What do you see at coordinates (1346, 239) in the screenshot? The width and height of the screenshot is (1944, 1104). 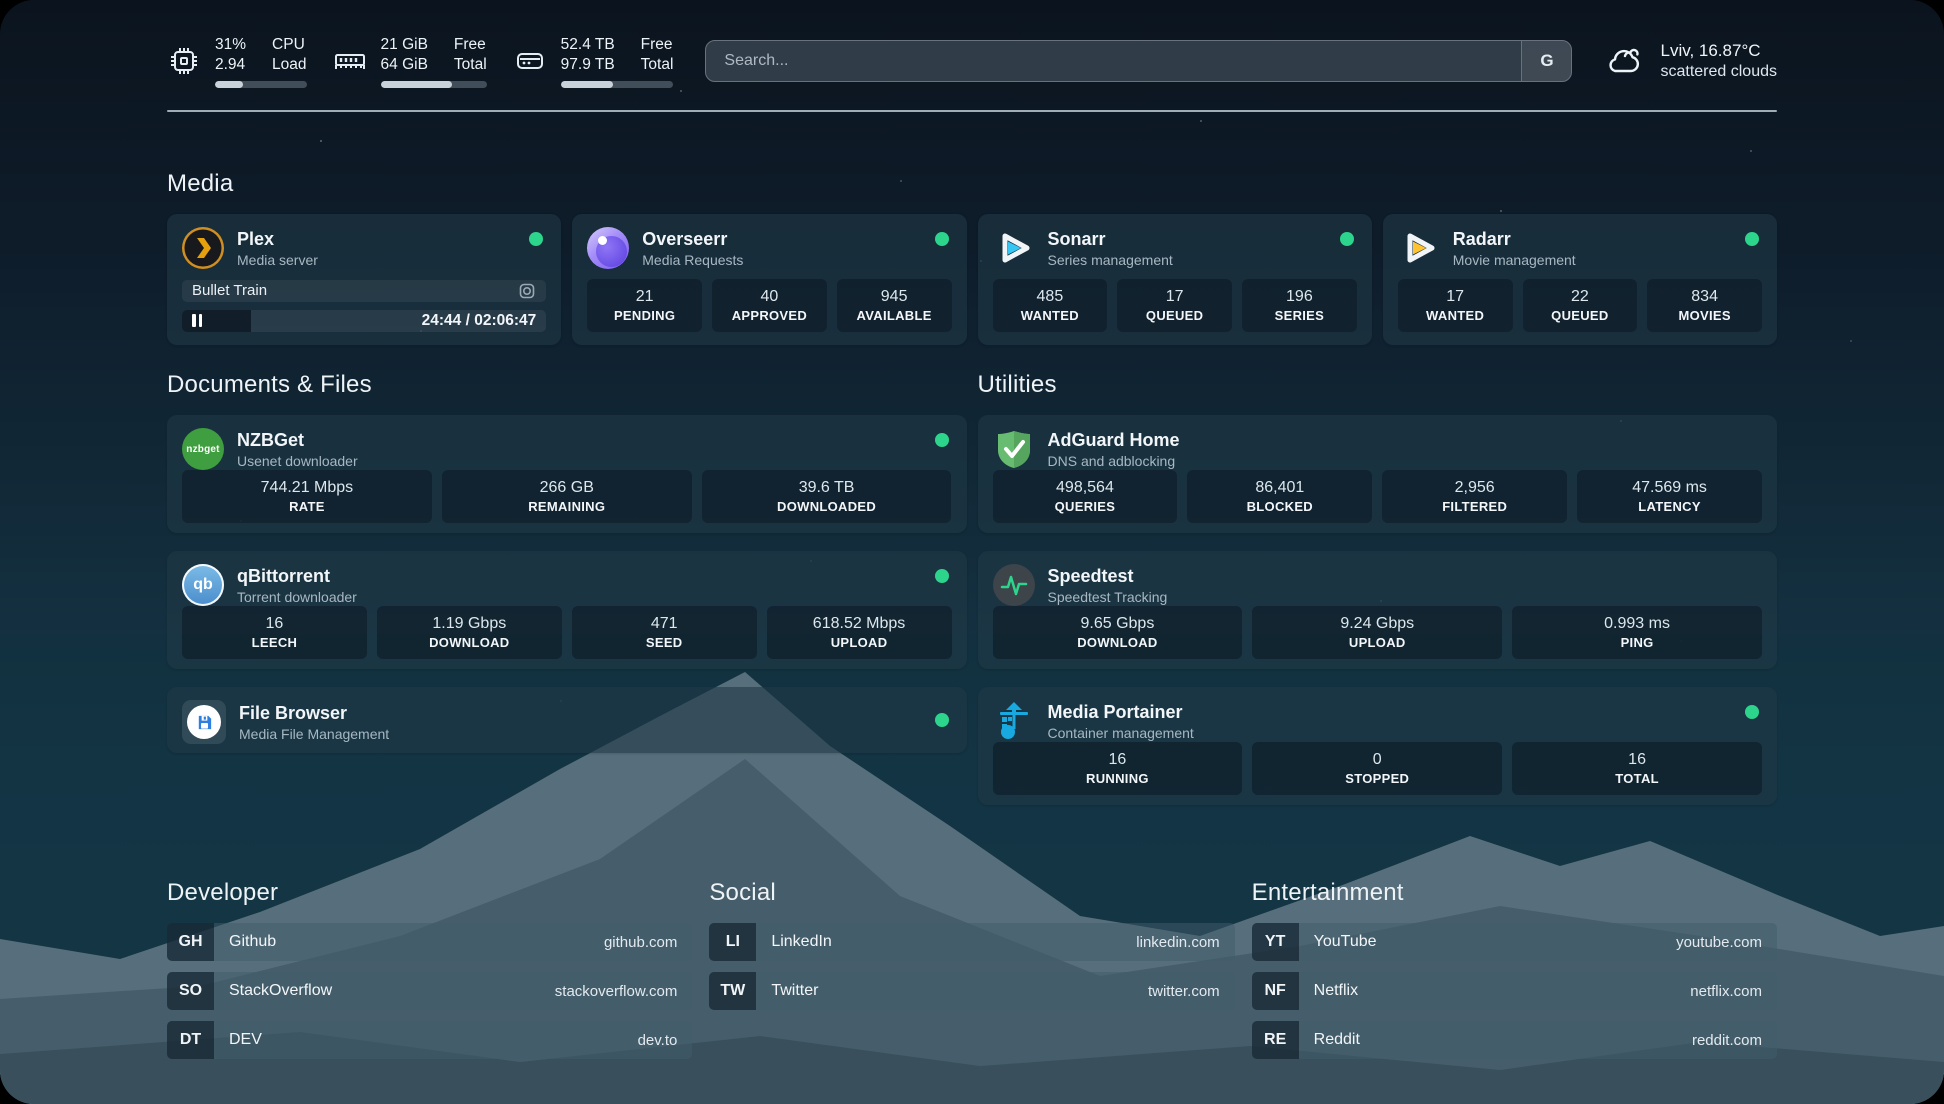 I see `sonarr-status-dot` at bounding box center [1346, 239].